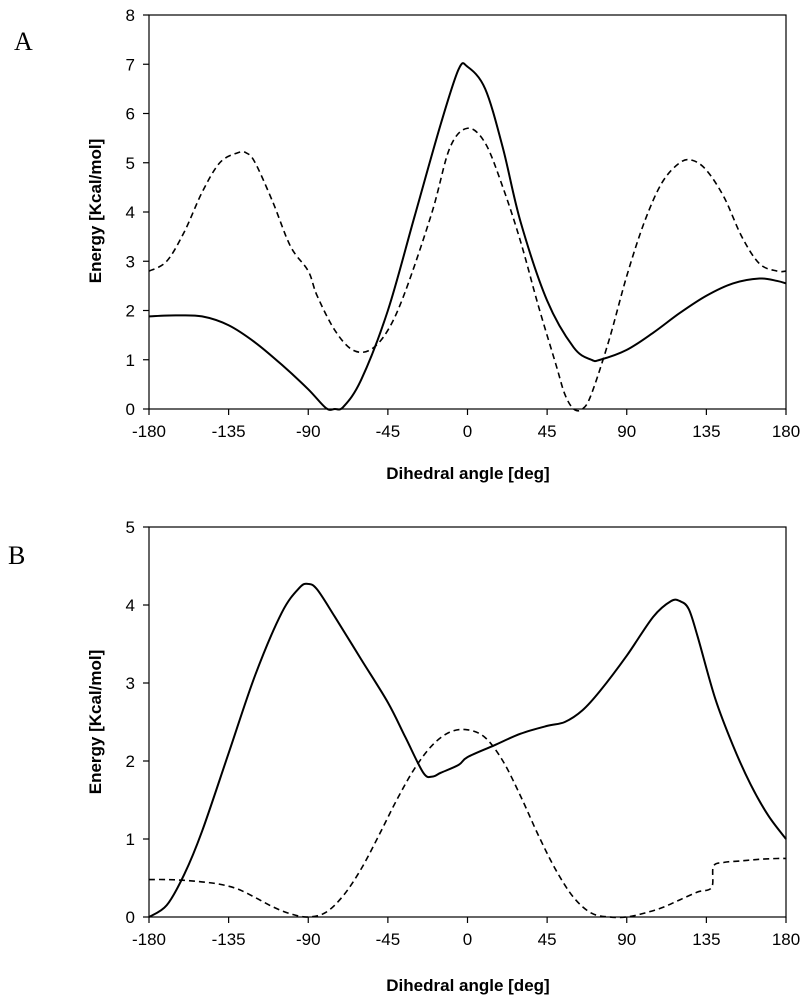 The width and height of the screenshot is (812, 1000). Describe the element at coordinates (16, 555) in the screenshot. I see `panel-label-b: B` at that location.